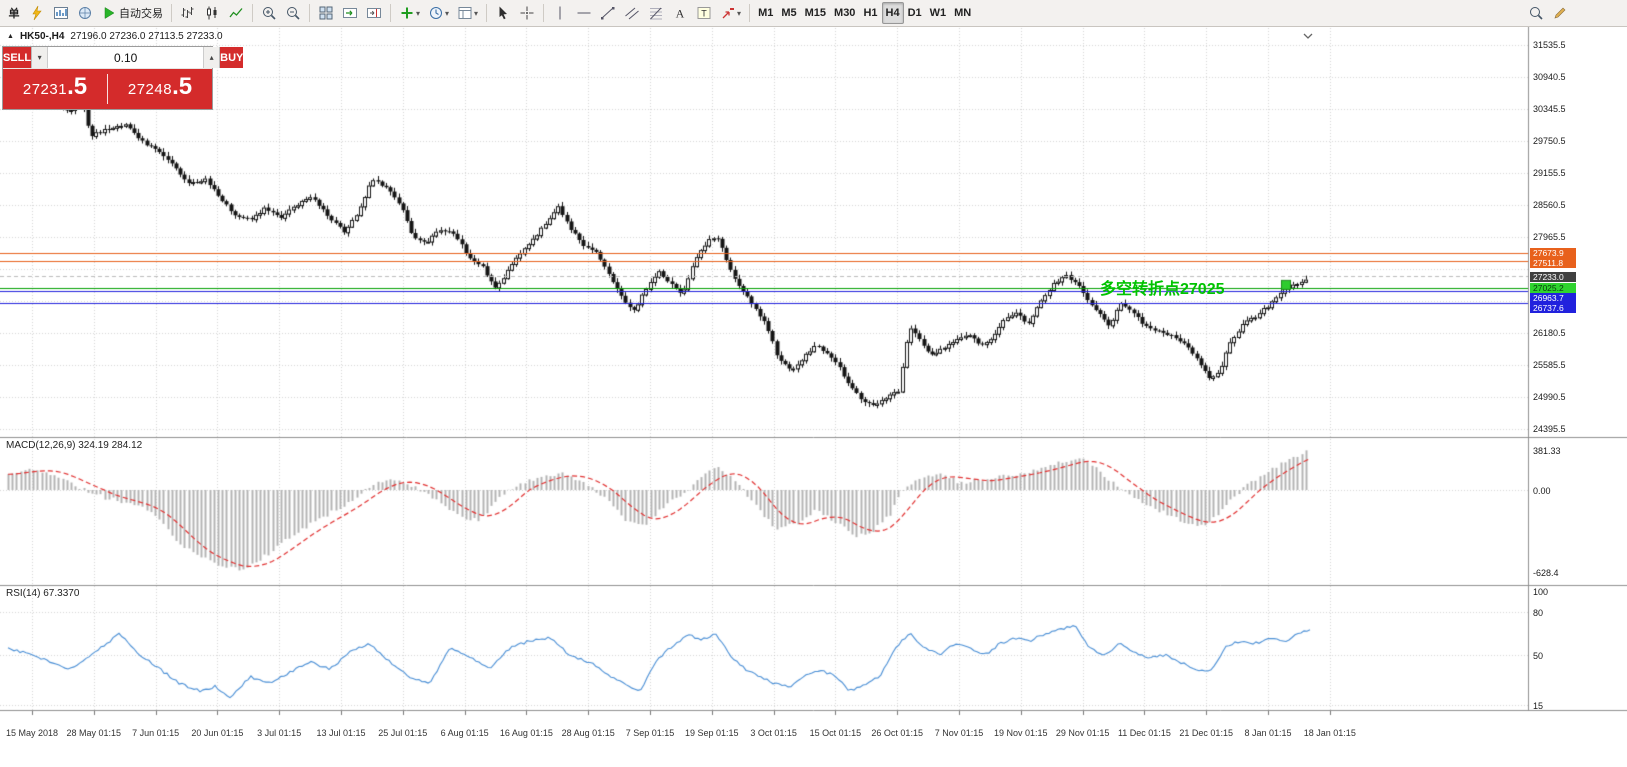  What do you see at coordinates (656, 13) in the screenshot?
I see `fibonacci-button` at bounding box center [656, 13].